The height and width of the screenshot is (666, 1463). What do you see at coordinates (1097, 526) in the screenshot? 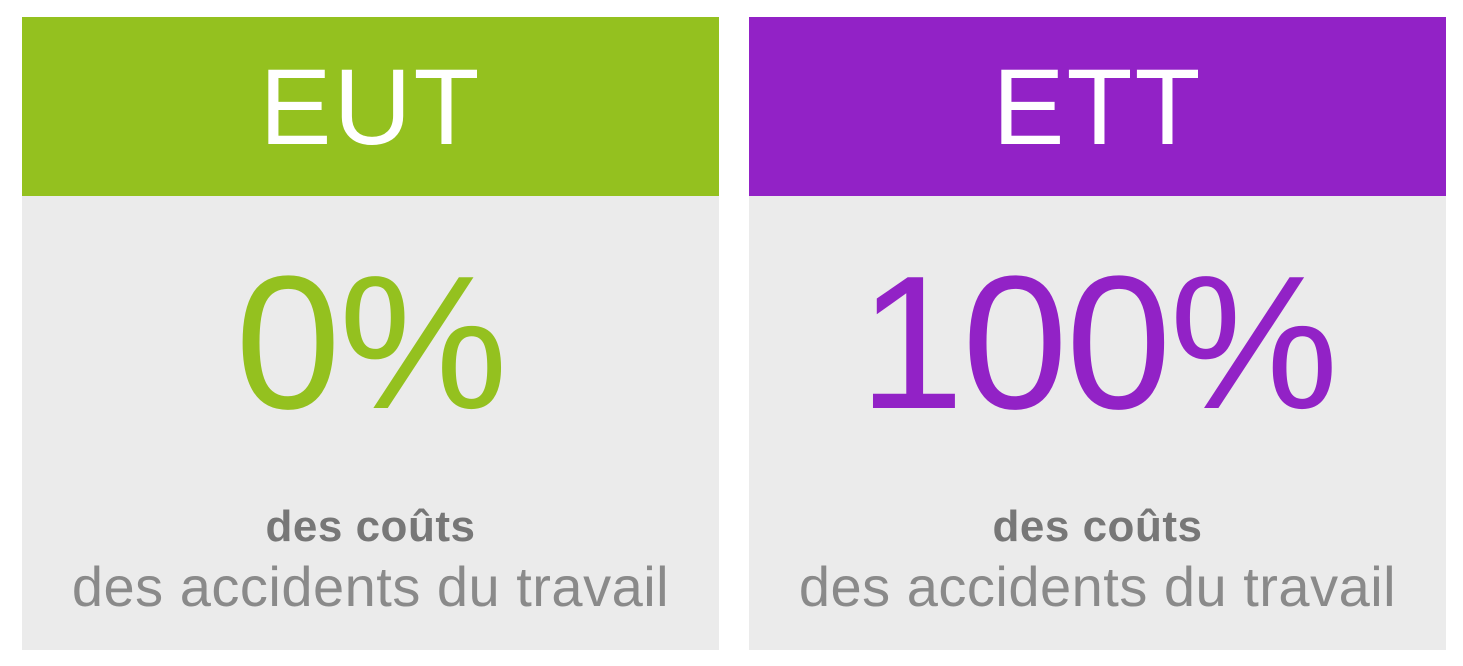
I see `card-ett-caption-bold: des coûts` at bounding box center [1097, 526].